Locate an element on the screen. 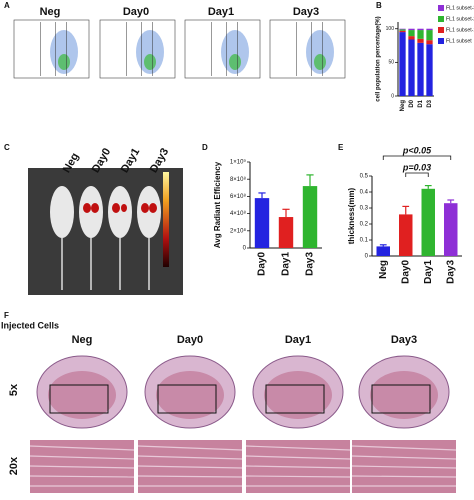  annotation: p=0.03 is located at coordinates (416, 167).